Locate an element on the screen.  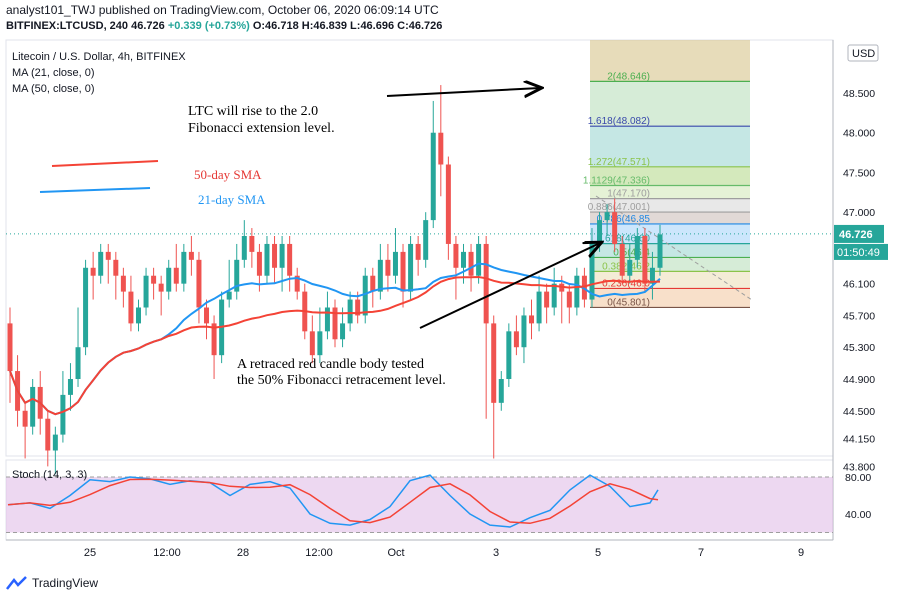
symbol: BITFINEX:LTCUSD, 240 is located at coordinates (67, 26).